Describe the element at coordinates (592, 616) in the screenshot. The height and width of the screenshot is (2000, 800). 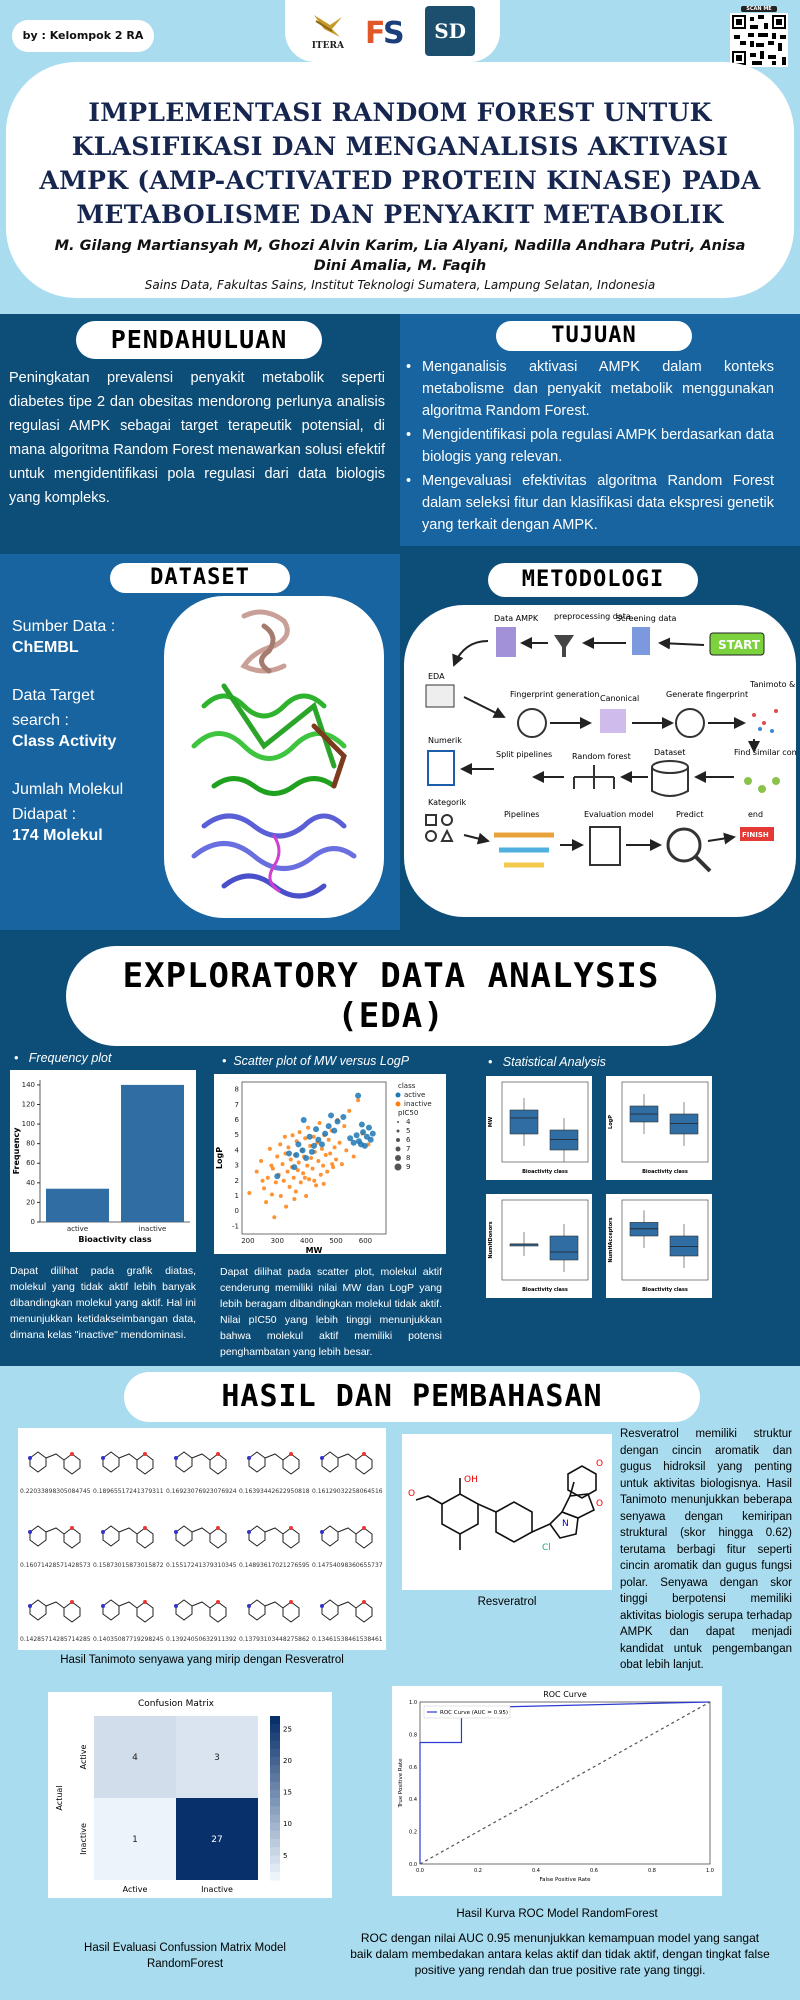
I see `step-label: preprocessing data` at that location.